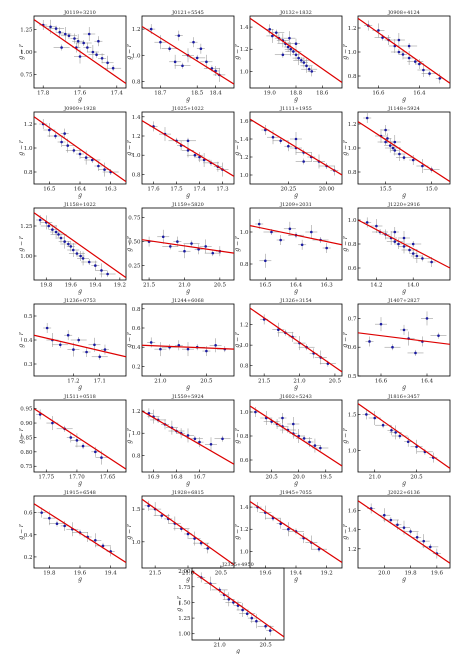  Describe the element at coordinates (327, 574) in the screenshot. I see `x-tick-label: 19.2` at that location.